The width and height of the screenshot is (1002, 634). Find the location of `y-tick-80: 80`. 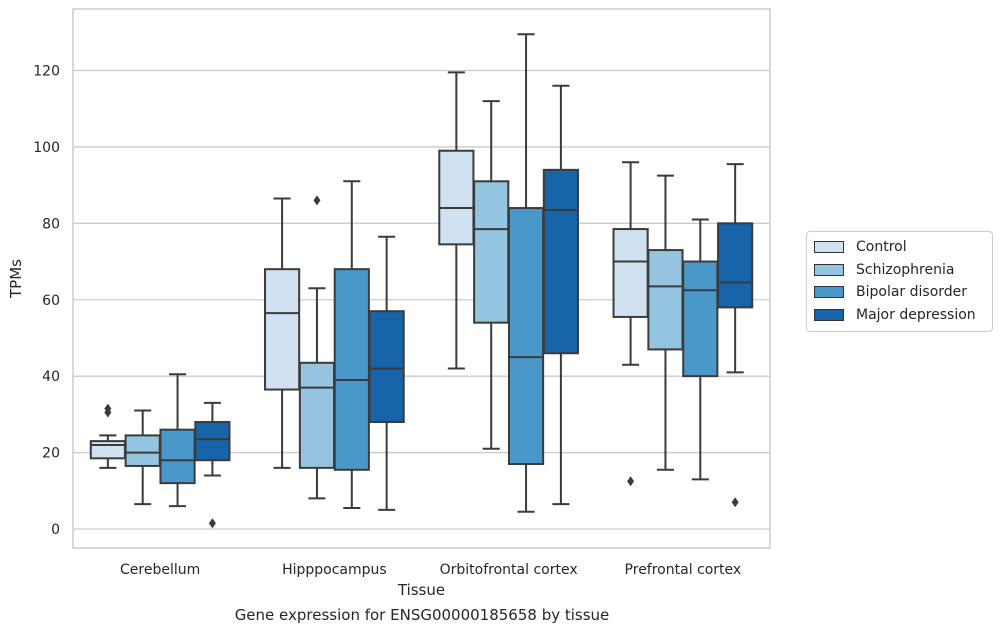

y-tick-80: 80 is located at coordinates (51, 224).